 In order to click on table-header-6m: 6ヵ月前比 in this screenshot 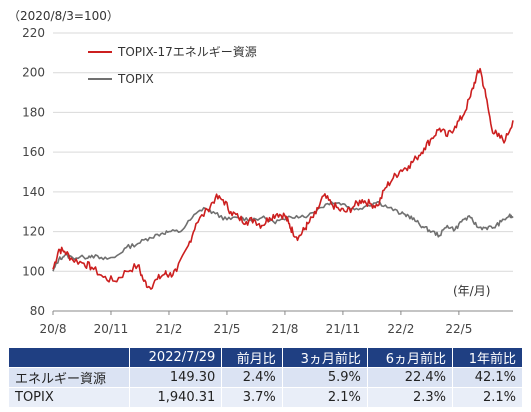, I will do `click(409, 358)`.